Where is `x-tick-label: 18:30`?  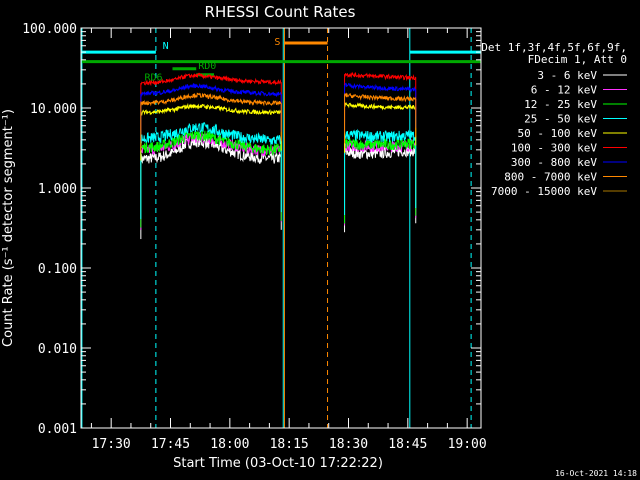 x-tick-label: 18:30 is located at coordinates (348, 444).